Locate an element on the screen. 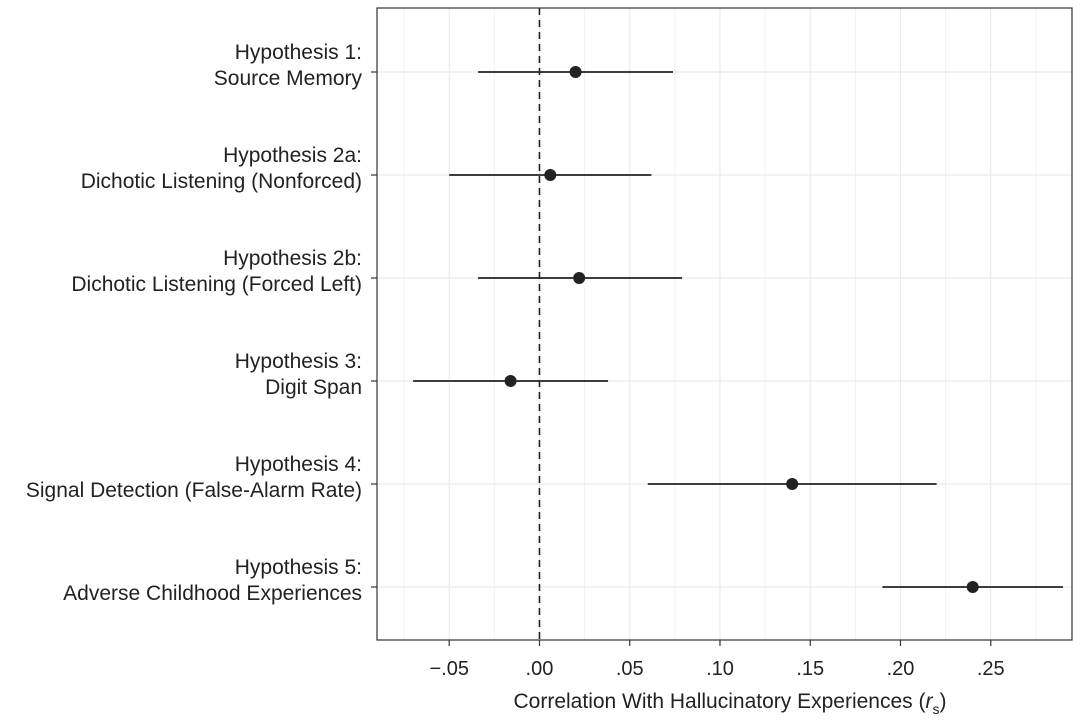 The width and height of the screenshot is (1084, 721). category-label-line2: Dichotic Listening (Nonforced) is located at coordinates (221, 181).